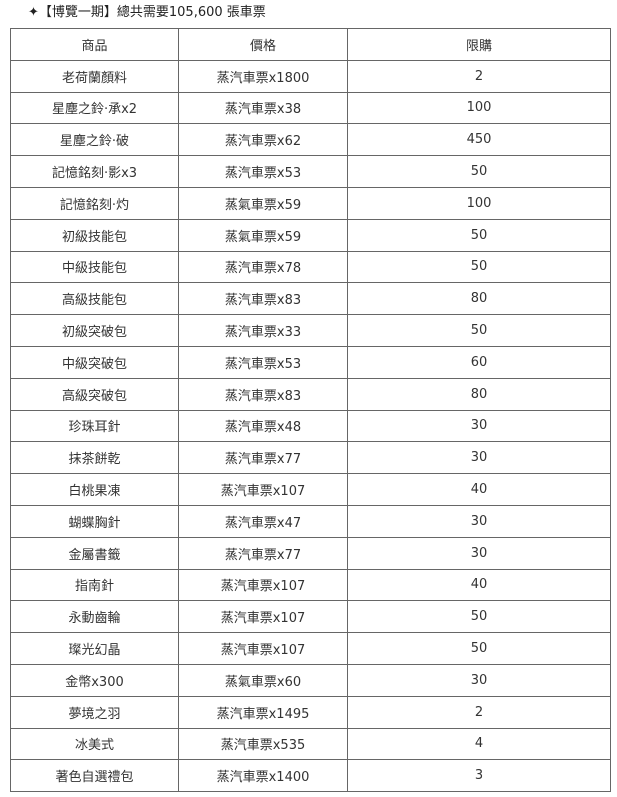  What do you see at coordinates (94, 776) in the screenshot?
I see `item-cell: 著色自選禮包` at bounding box center [94, 776].